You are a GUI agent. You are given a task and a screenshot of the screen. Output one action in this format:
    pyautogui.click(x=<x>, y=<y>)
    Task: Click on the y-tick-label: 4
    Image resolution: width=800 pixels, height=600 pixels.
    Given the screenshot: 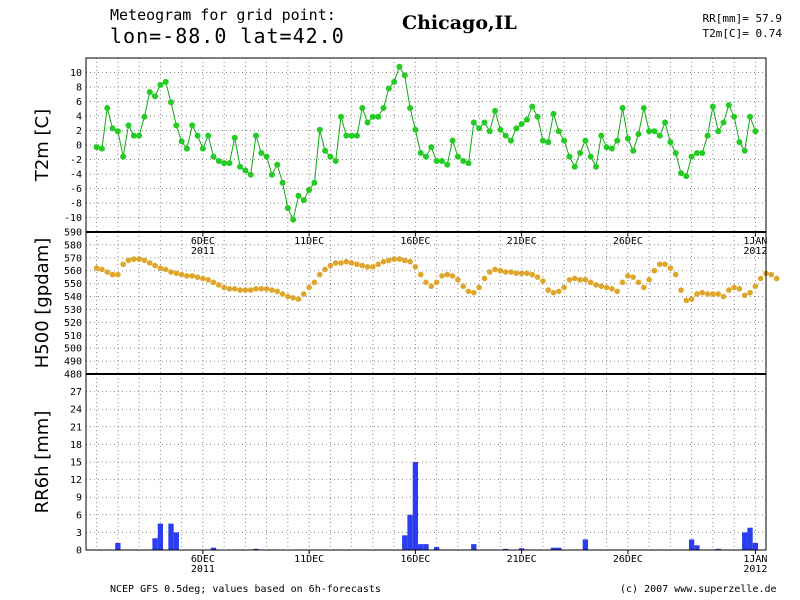 What is the action you would take?
    pyautogui.click(x=79, y=117)
    